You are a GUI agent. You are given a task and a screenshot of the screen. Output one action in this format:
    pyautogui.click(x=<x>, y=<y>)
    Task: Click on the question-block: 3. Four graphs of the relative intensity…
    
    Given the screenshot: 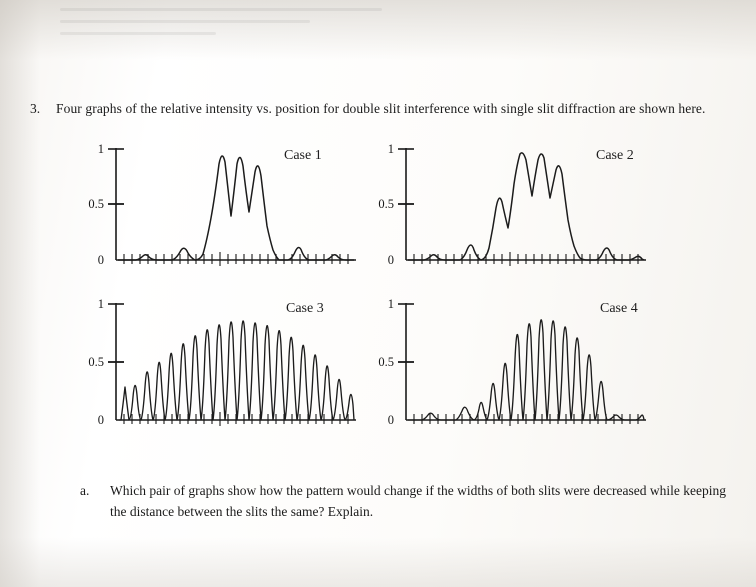 What is the action you would take?
    pyautogui.click(x=383, y=108)
    